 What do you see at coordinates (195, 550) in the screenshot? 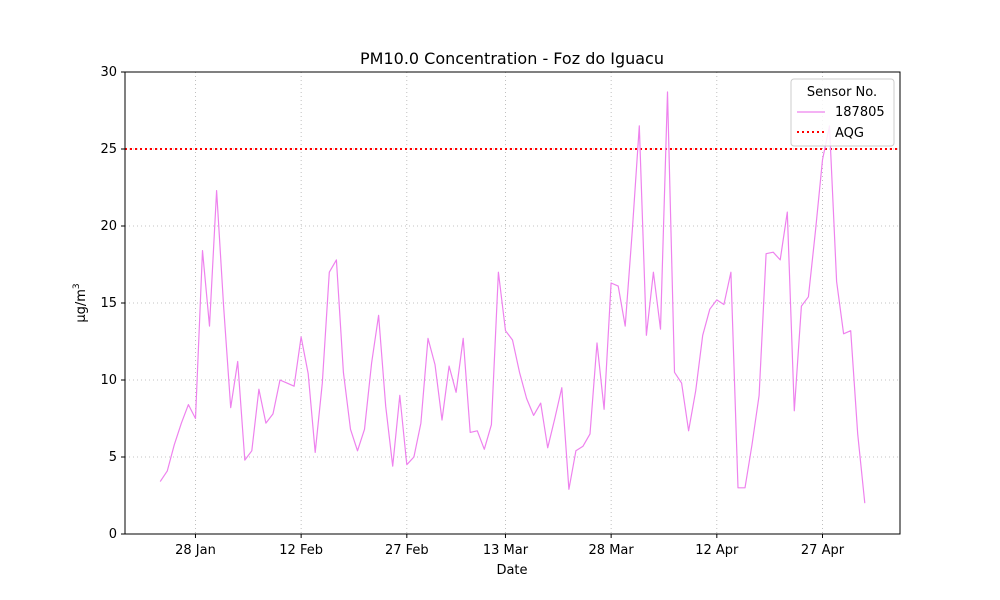
I see `x-tick-label: 28 Jan` at bounding box center [195, 550].